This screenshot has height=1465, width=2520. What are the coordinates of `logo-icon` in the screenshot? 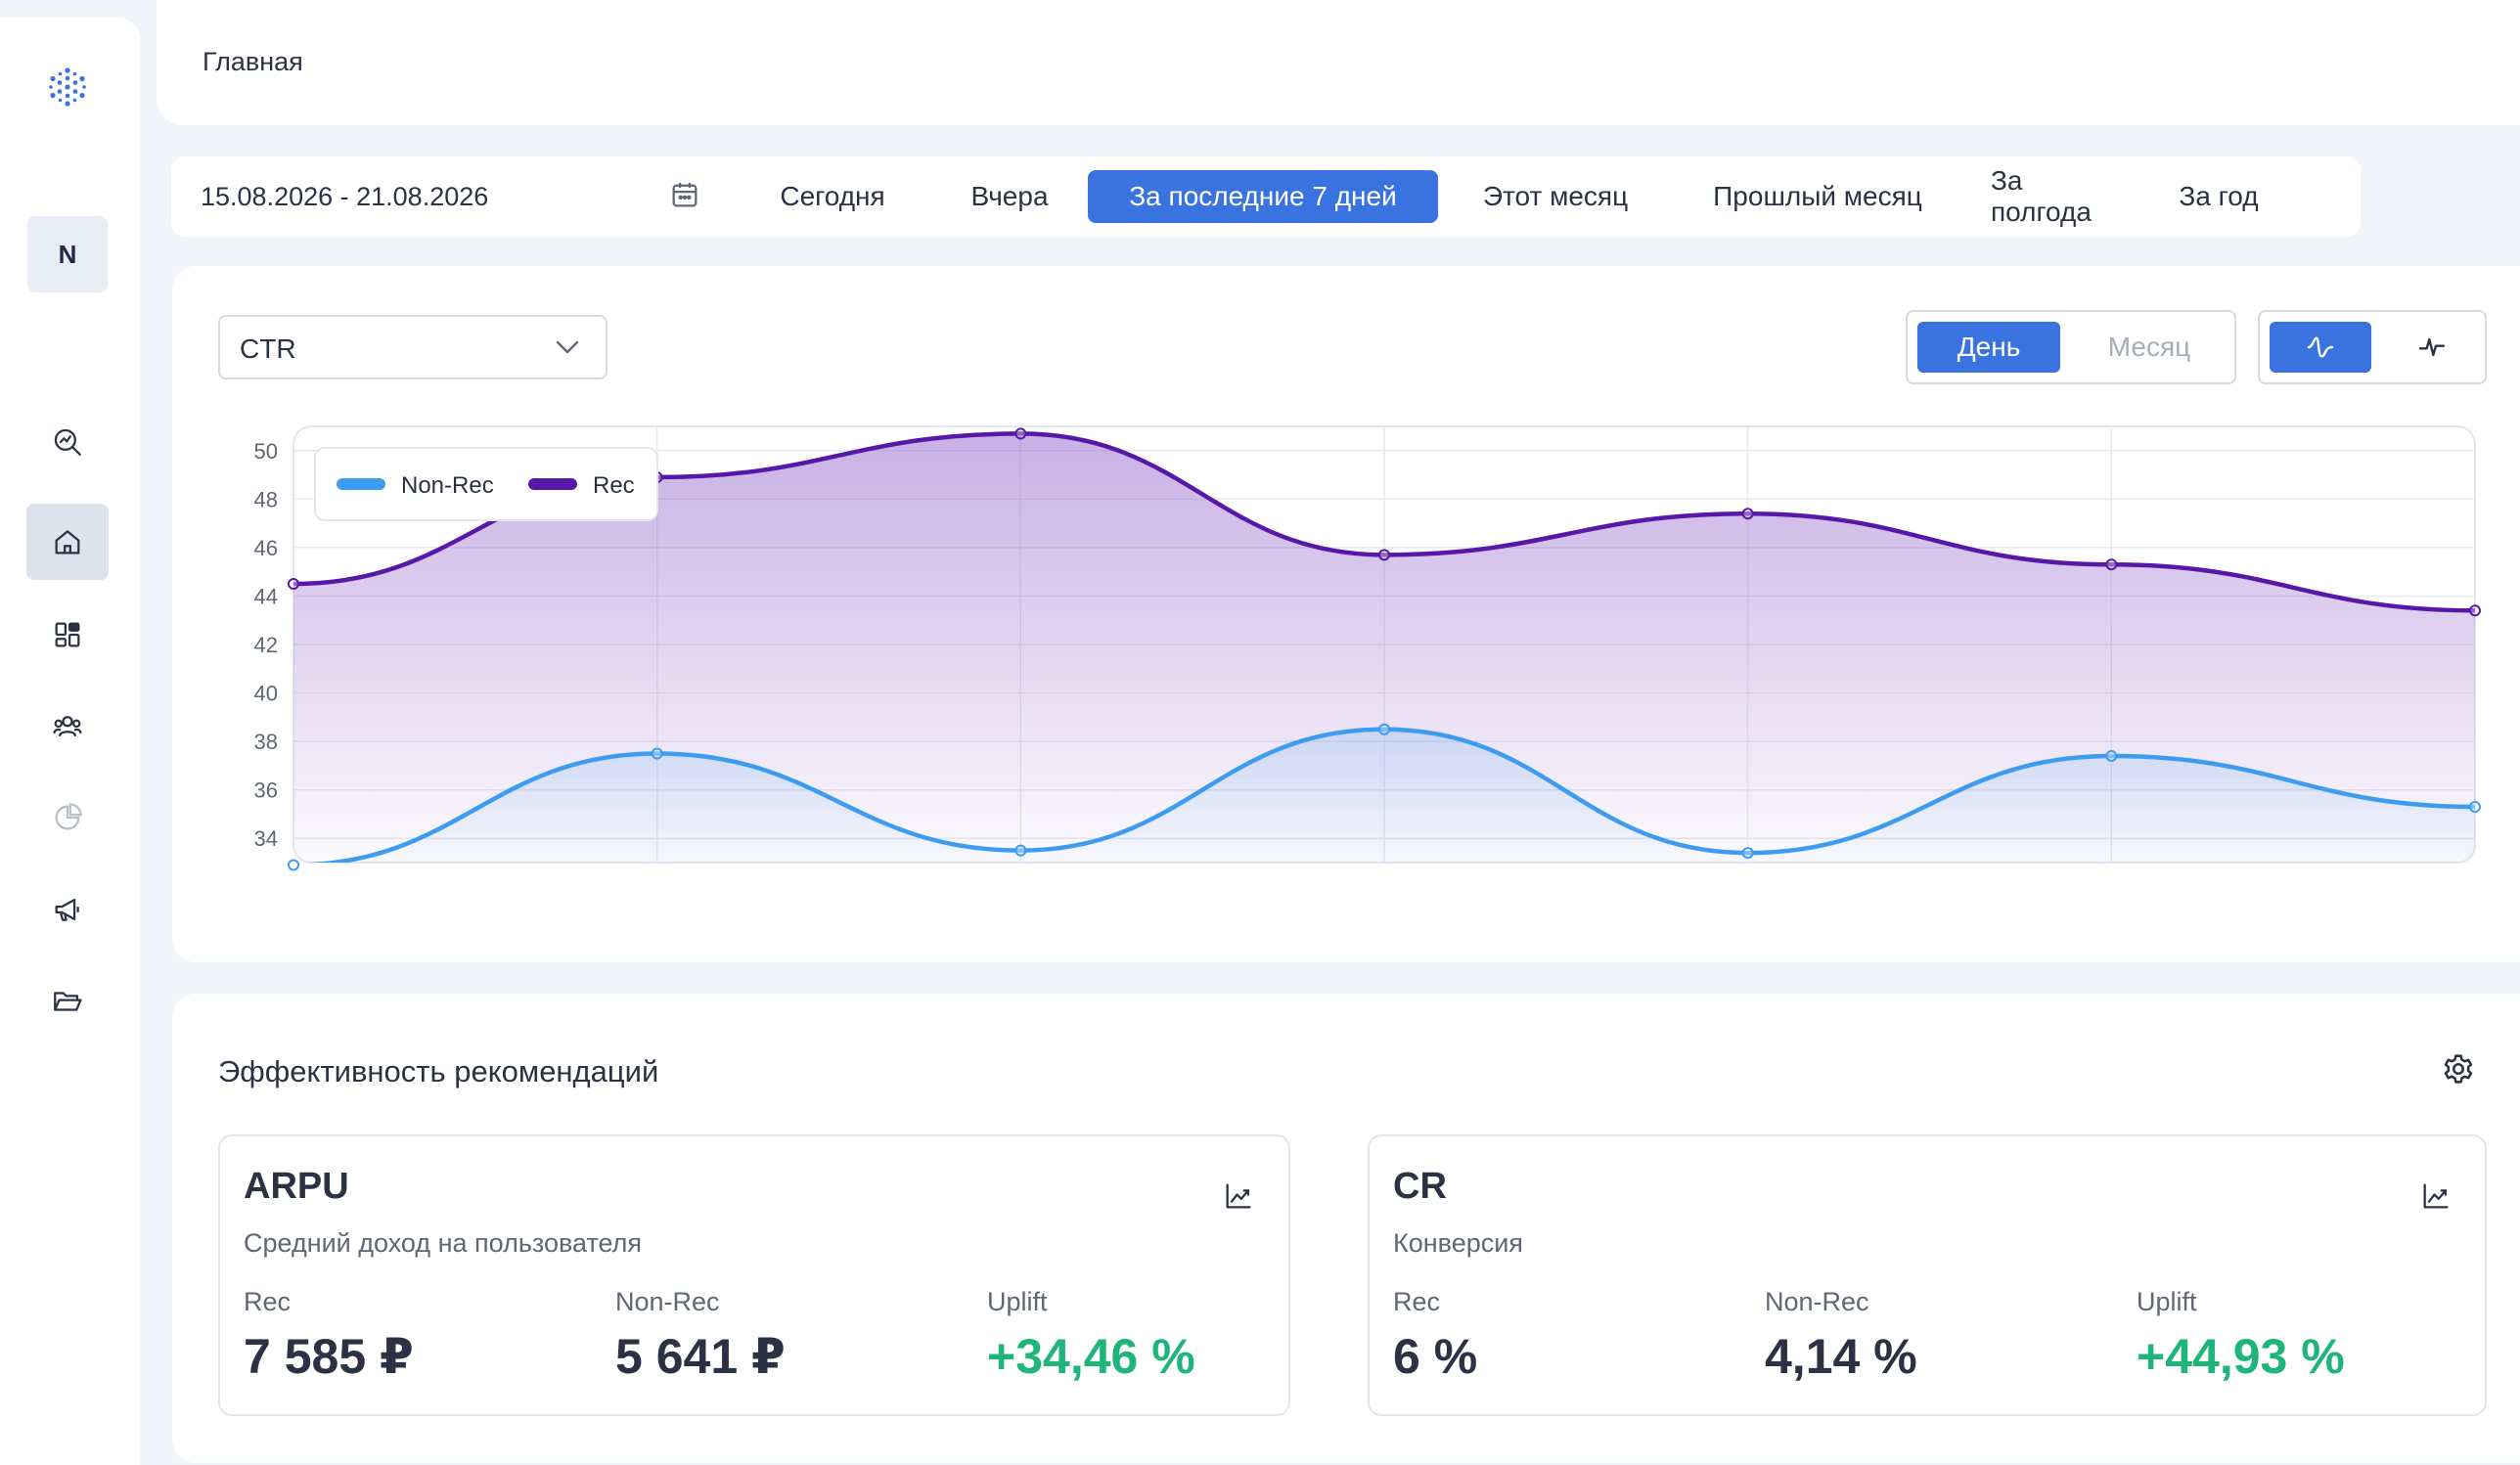 It's located at (67, 87).